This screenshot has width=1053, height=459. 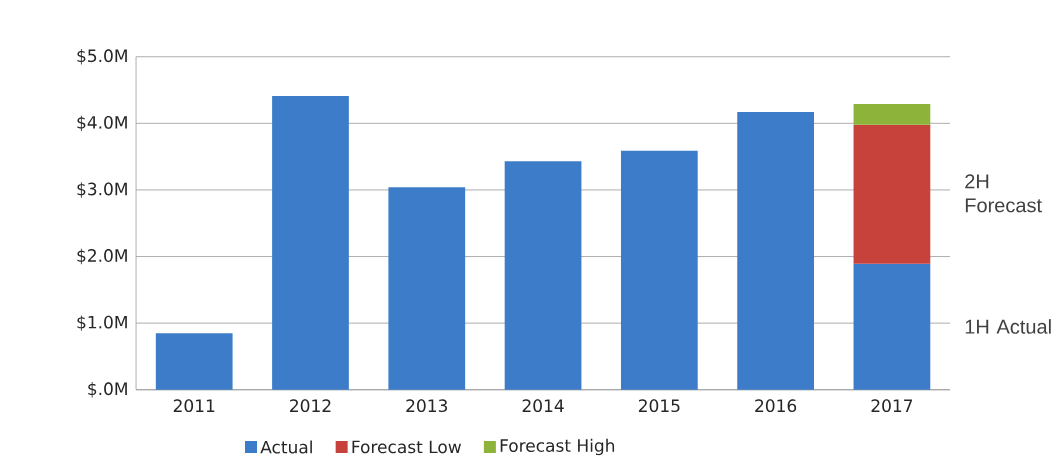 What do you see at coordinates (194, 406) in the screenshot?
I see `x-tick-label: 2011` at bounding box center [194, 406].